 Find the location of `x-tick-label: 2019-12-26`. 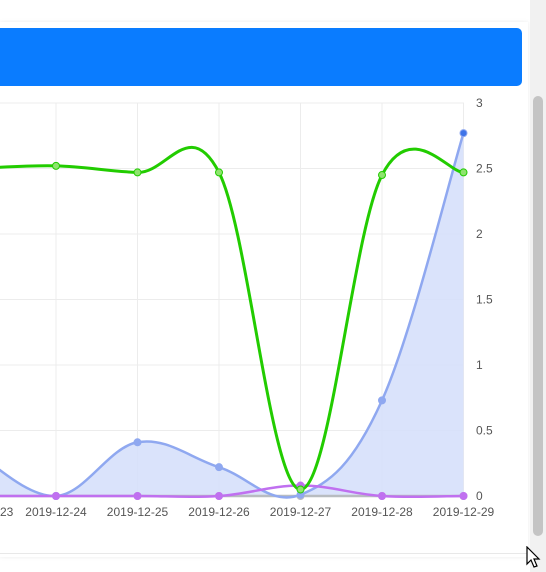

x-tick-label: 2019-12-26 is located at coordinates (219, 512).